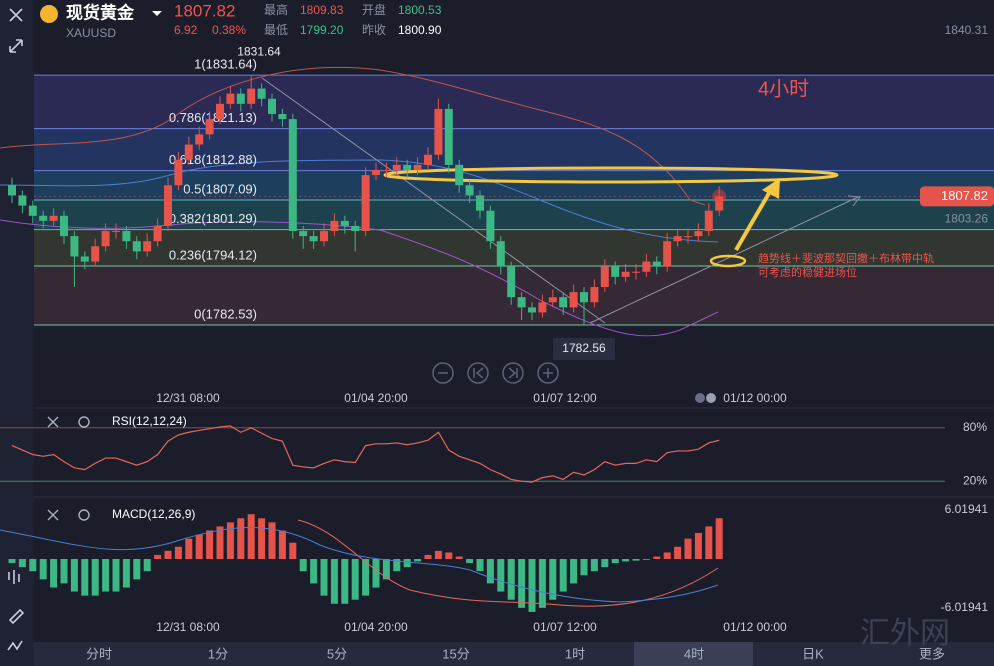 The height and width of the screenshot is (666, 994). Describe the element at coordinates (420, 10) in the screenshot. I see `open: 1800.53` at that location.